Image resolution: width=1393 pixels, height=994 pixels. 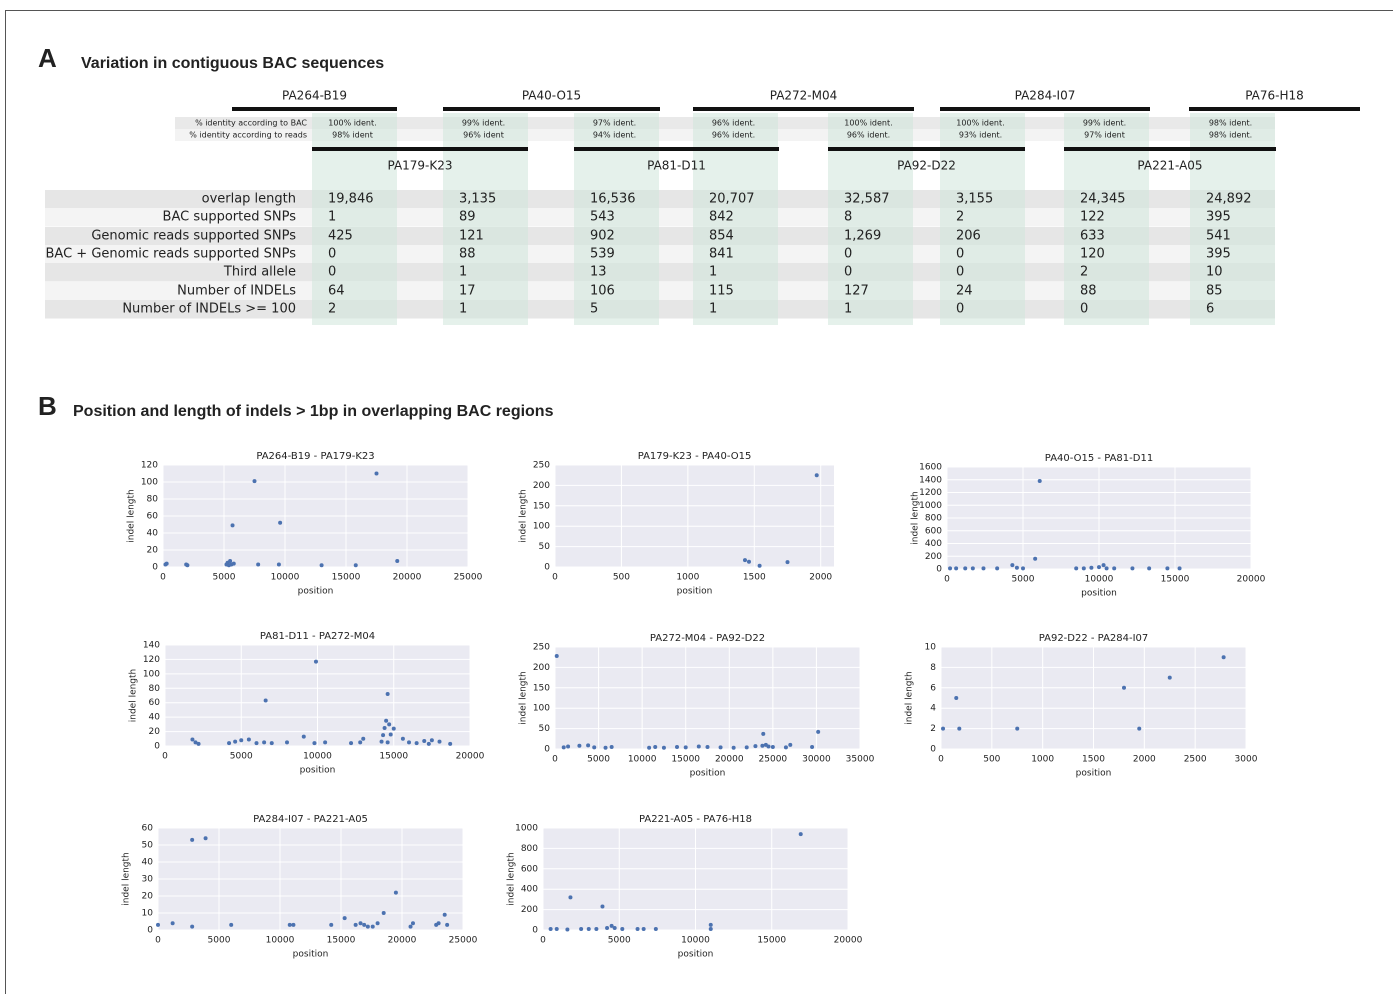 I want to click on bac-label: PA40-O15, so click(x=551, y=96).